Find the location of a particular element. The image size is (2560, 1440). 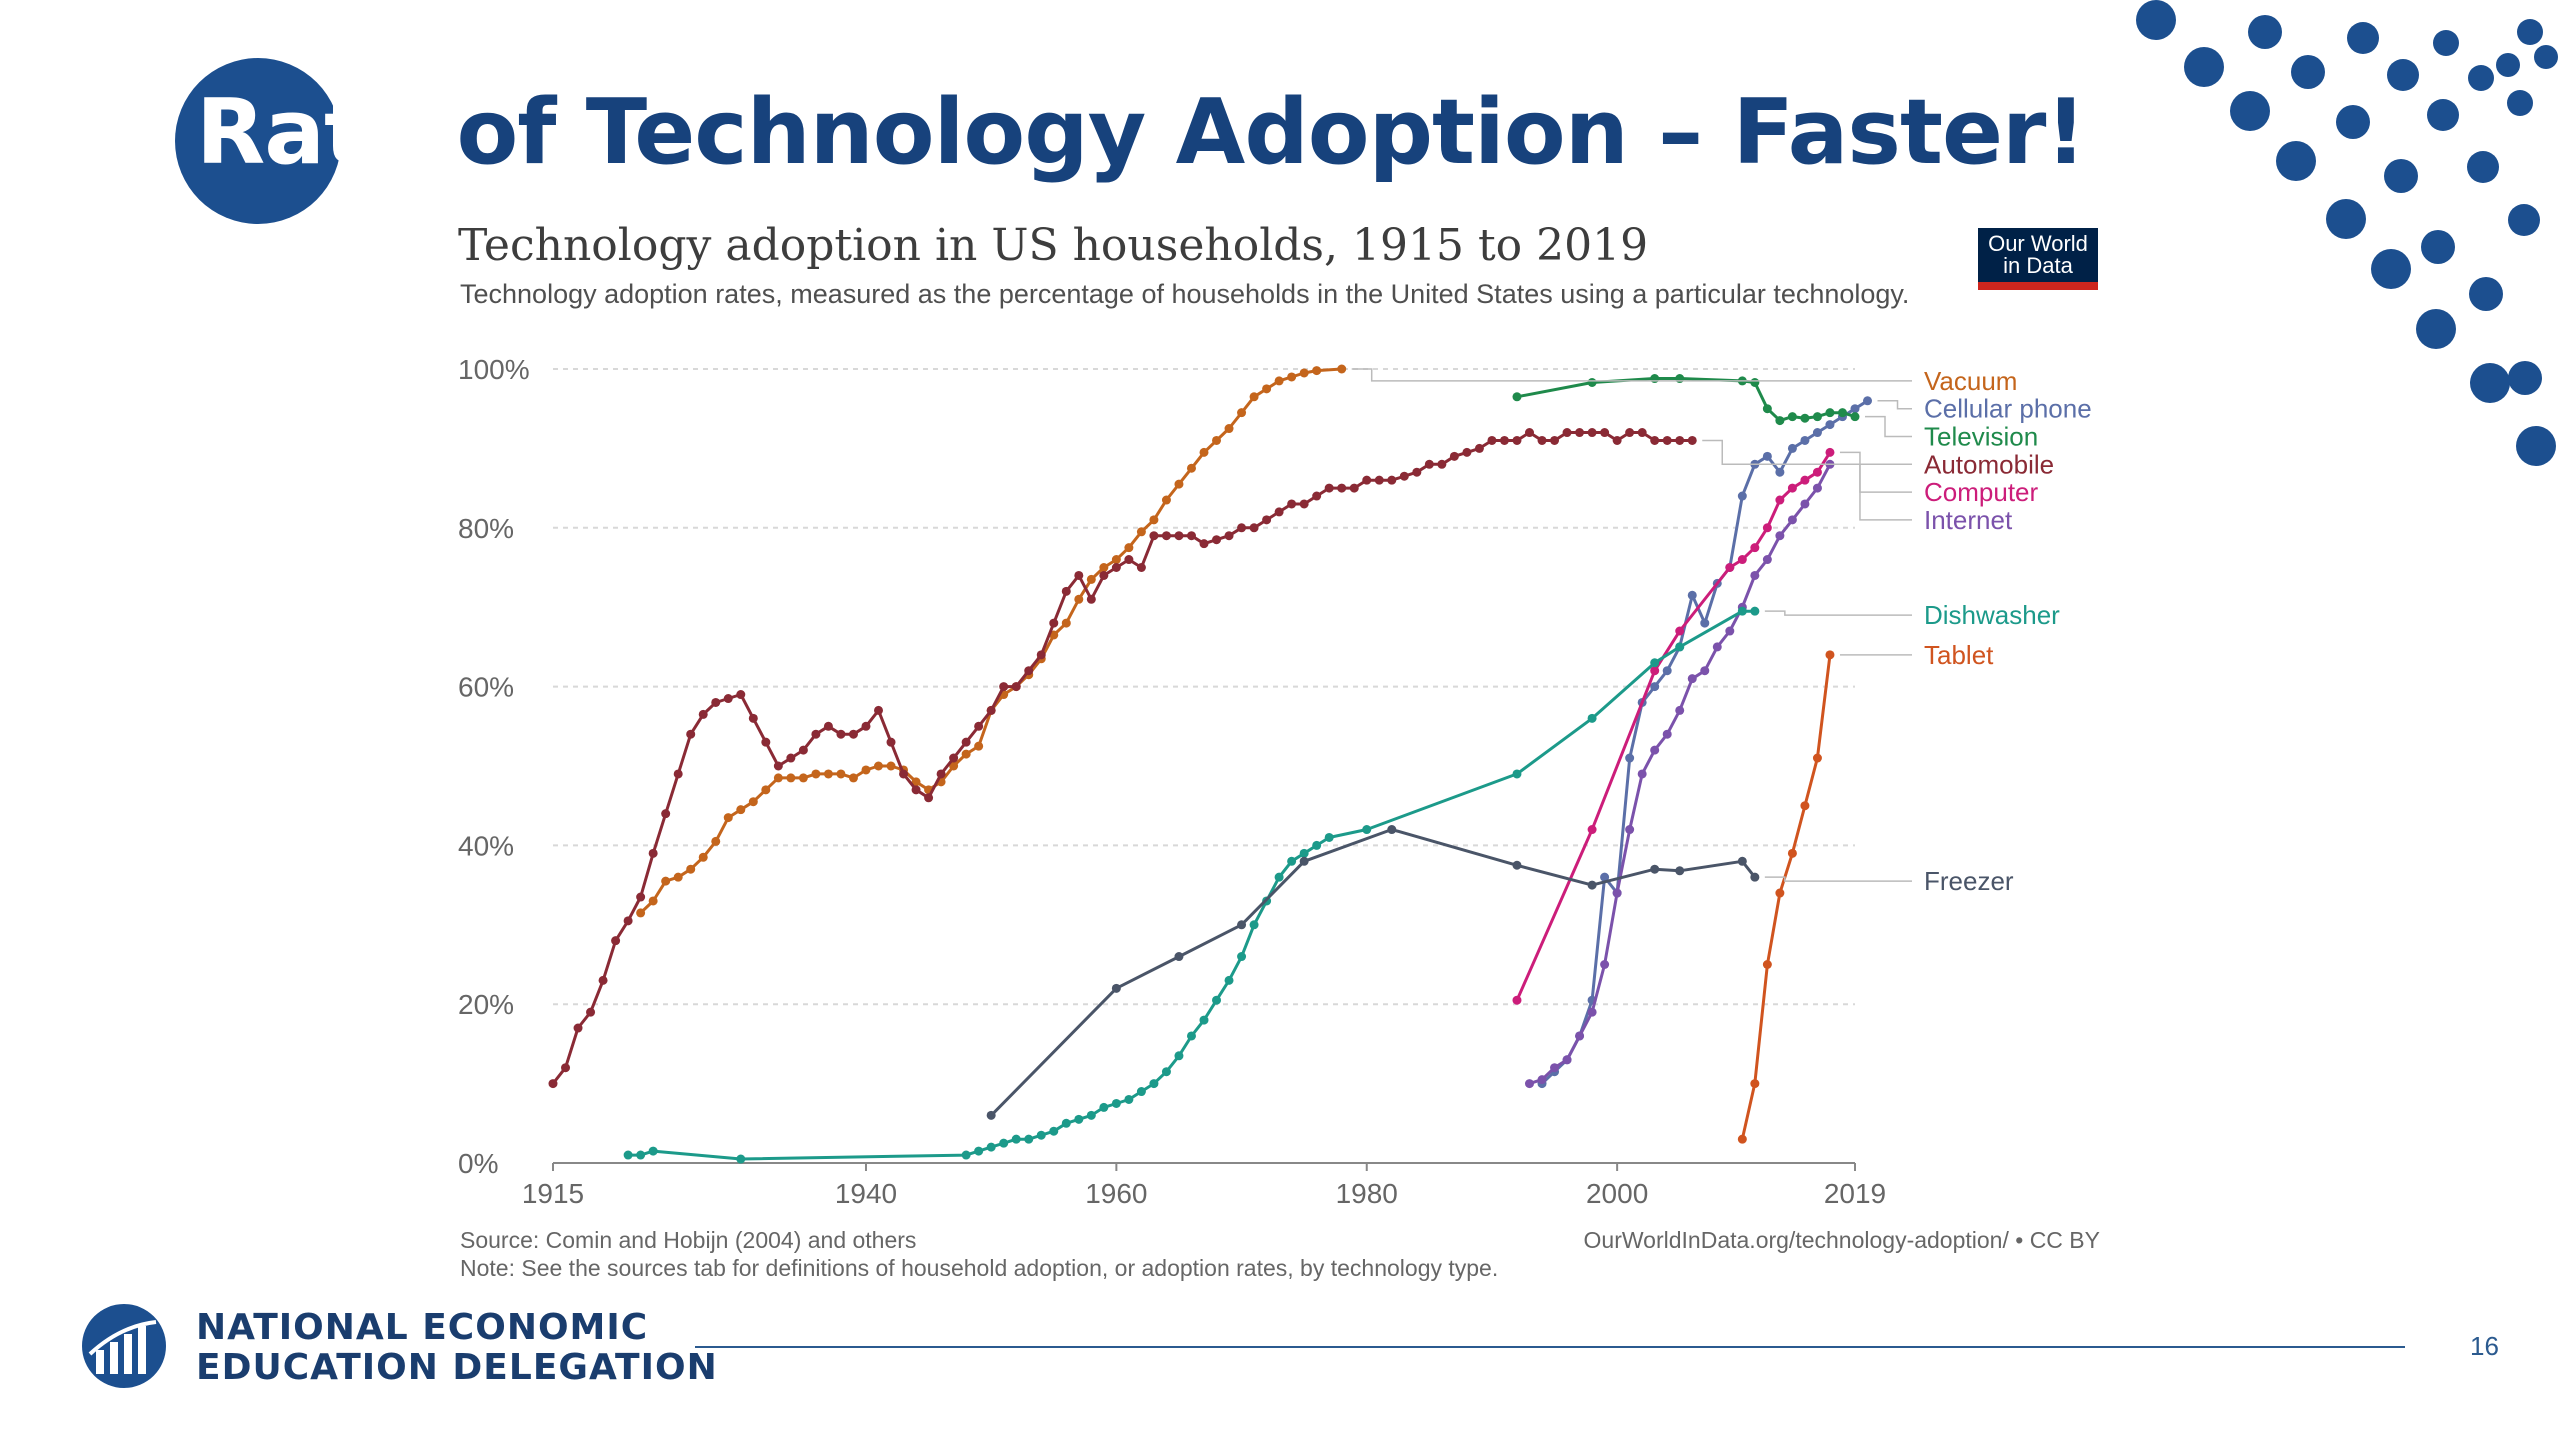

y-tick-label: 20% is located at coordinates (486, 1004).